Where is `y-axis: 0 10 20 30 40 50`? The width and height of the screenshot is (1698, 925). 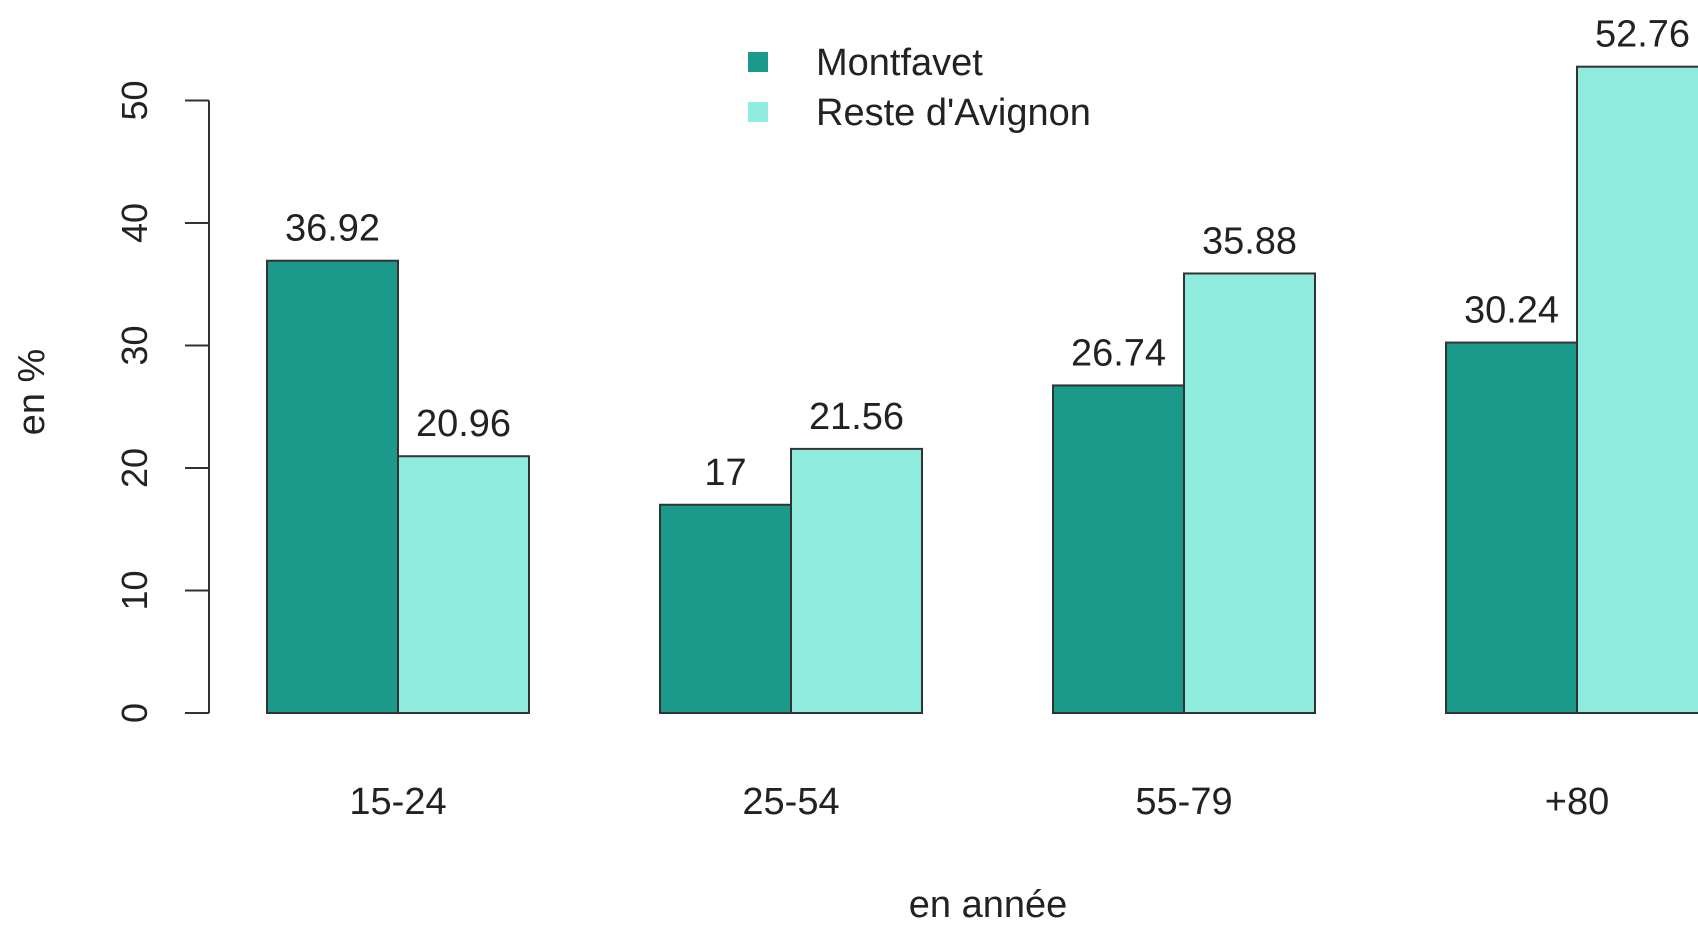
y-axis: 0 10 20 30 40 50 is located at coordinates (162, 401).